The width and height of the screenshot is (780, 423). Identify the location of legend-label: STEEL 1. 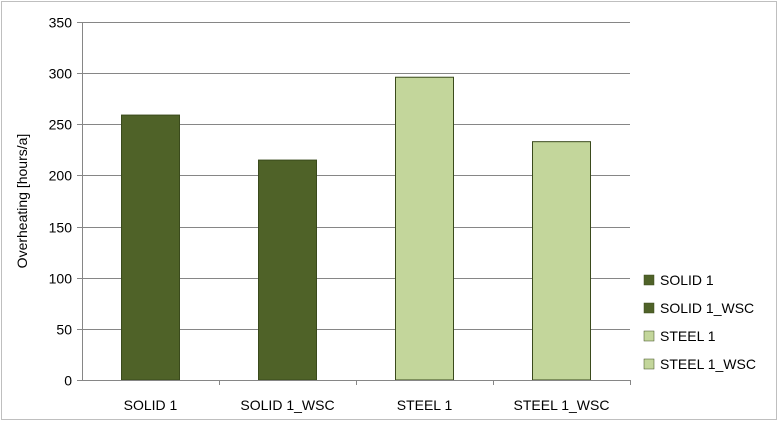
(688, 336).